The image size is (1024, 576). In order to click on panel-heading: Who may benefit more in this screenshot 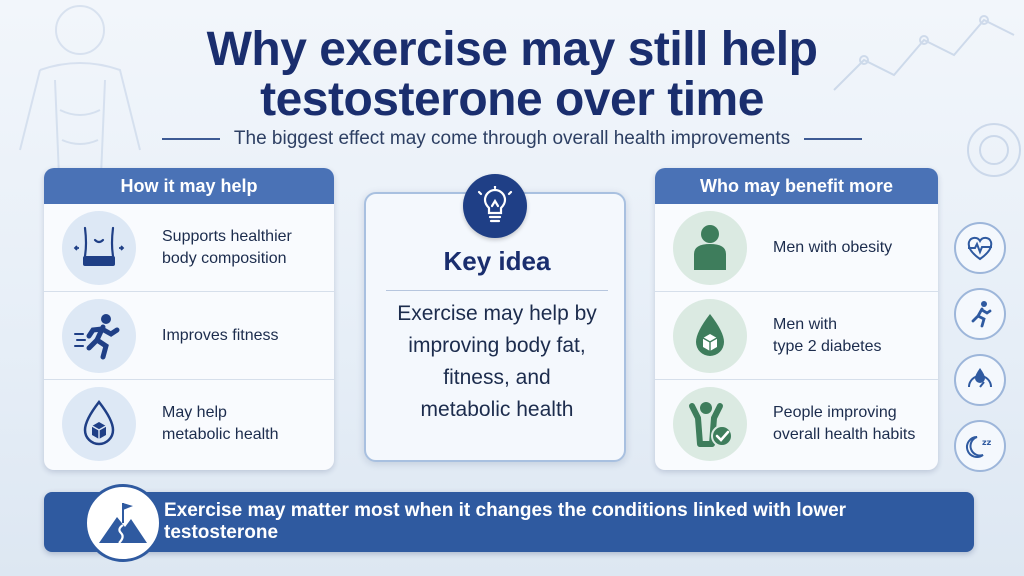, I will do `click(796, 186)`.